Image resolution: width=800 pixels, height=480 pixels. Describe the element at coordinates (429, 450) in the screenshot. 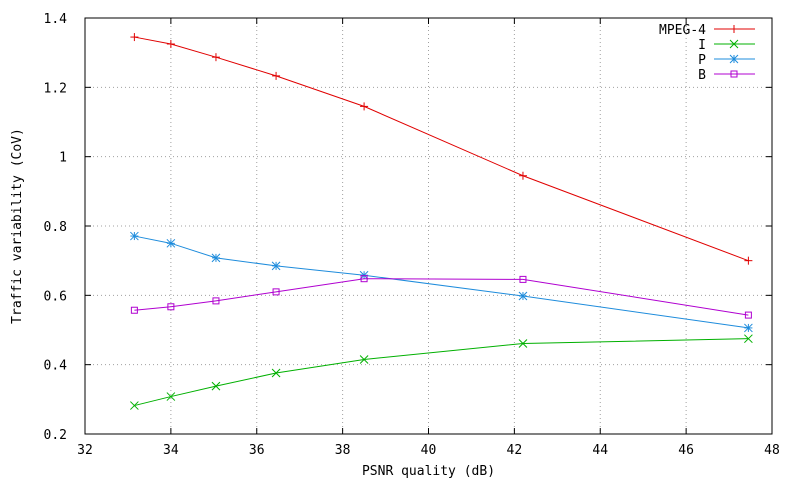

I see `x-tick-label: 40` at that location.